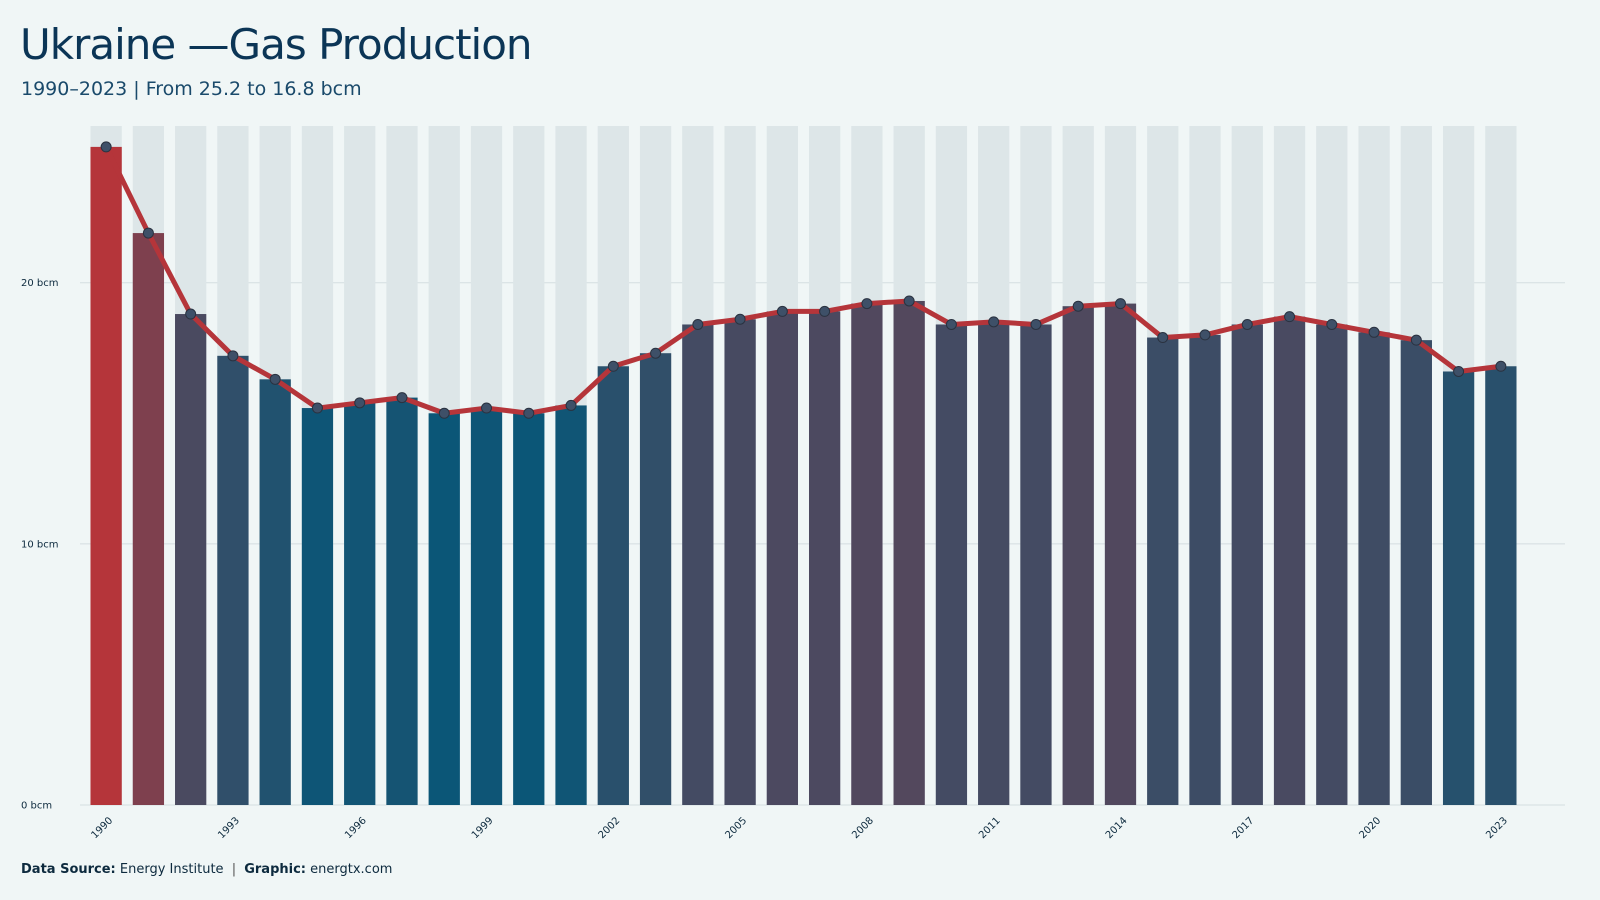 The height and width of the screenshot is (900, 1600). I want to click on source-value: Energy Institute, so click(171, 869).